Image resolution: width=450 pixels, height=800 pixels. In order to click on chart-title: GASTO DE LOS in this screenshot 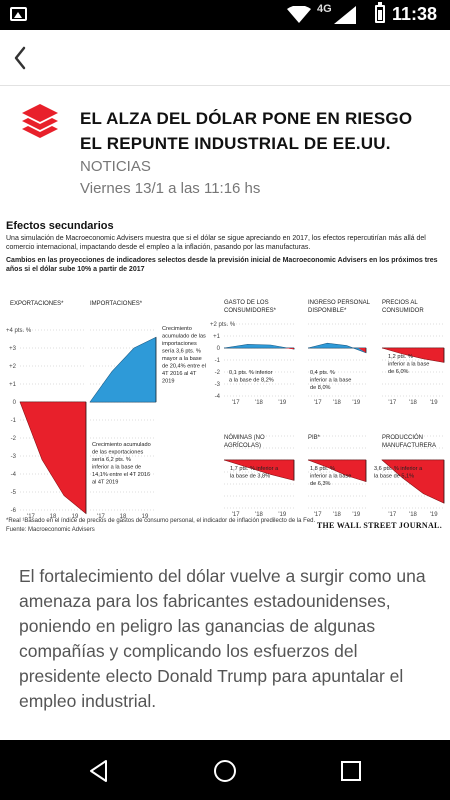, I will do `click(246, 303)`.